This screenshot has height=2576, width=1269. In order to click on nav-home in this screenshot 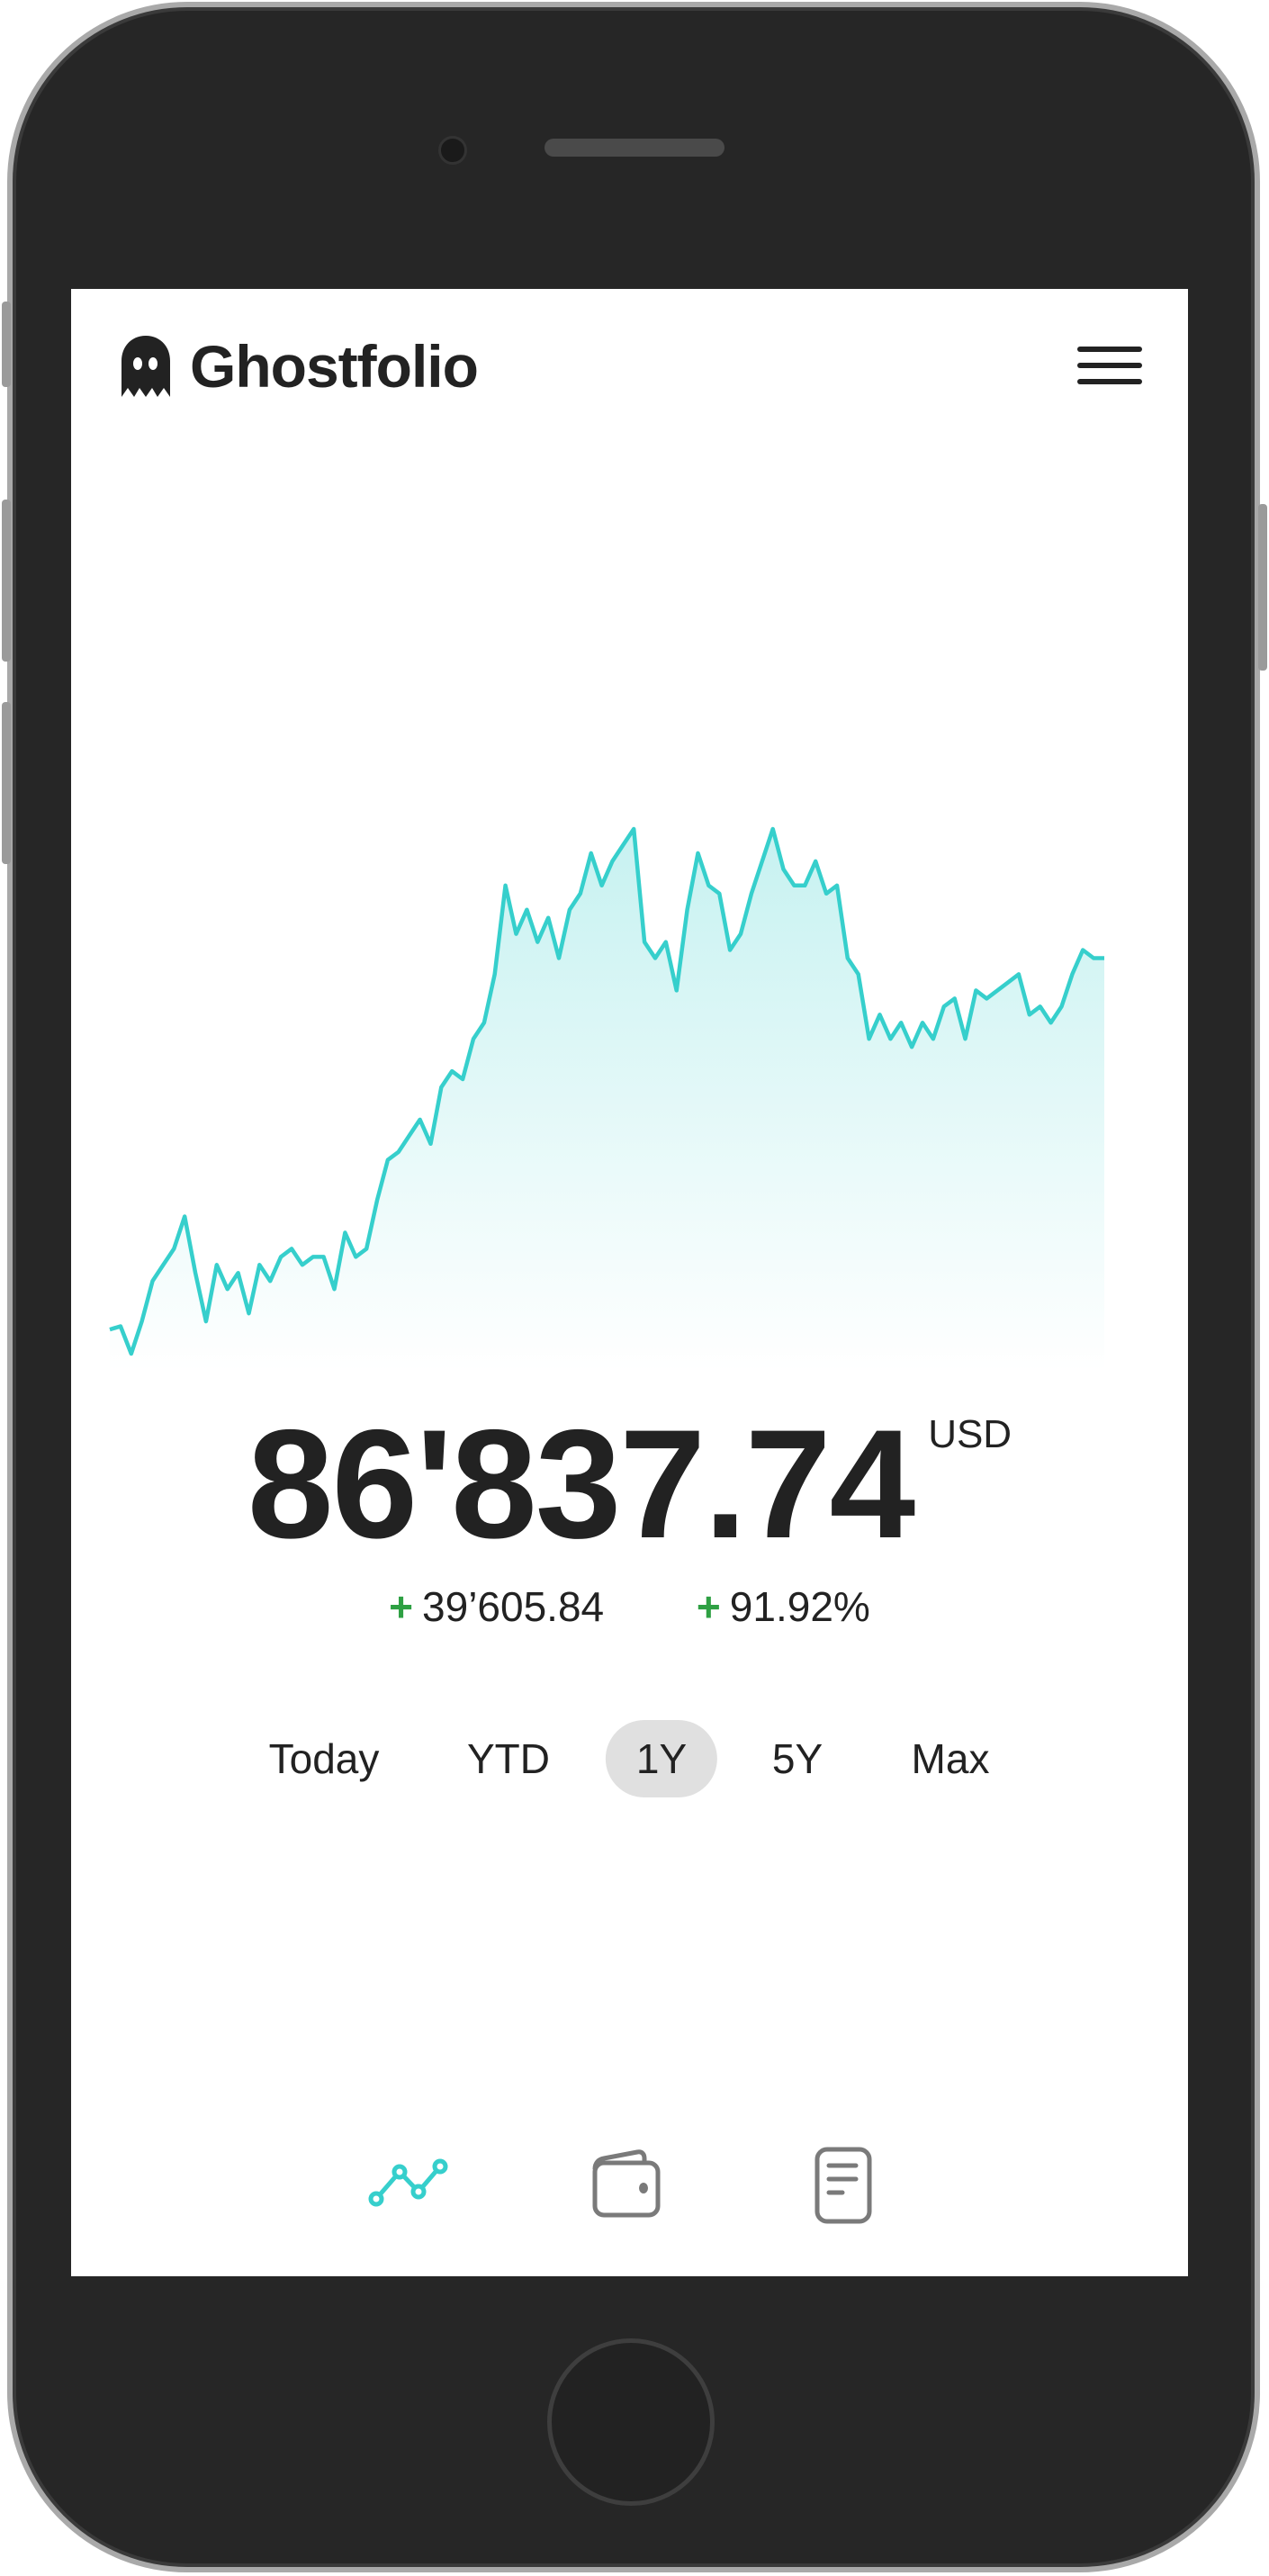, I will do `click(412, 2185)`.